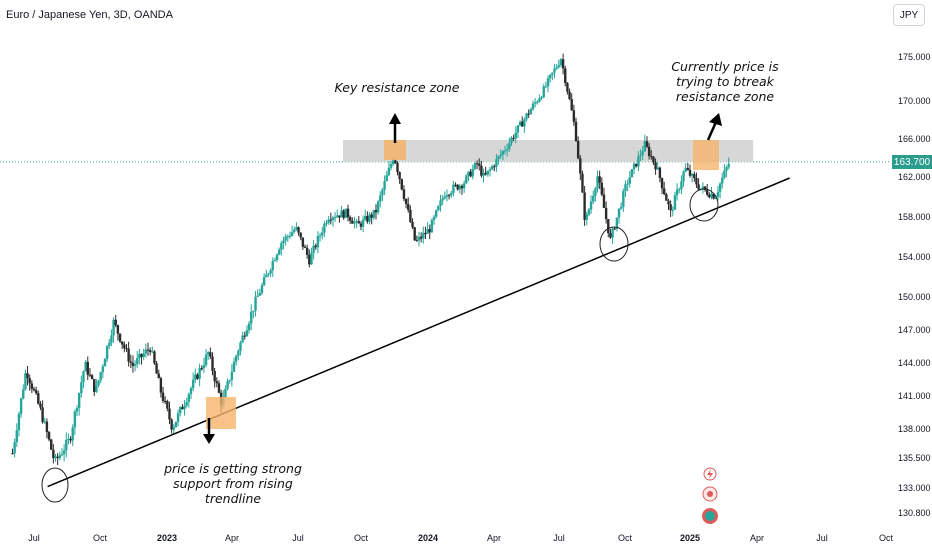 The width and height of the screenshot is (932, 550). I want to click on resistance-box, so click(395, 150).